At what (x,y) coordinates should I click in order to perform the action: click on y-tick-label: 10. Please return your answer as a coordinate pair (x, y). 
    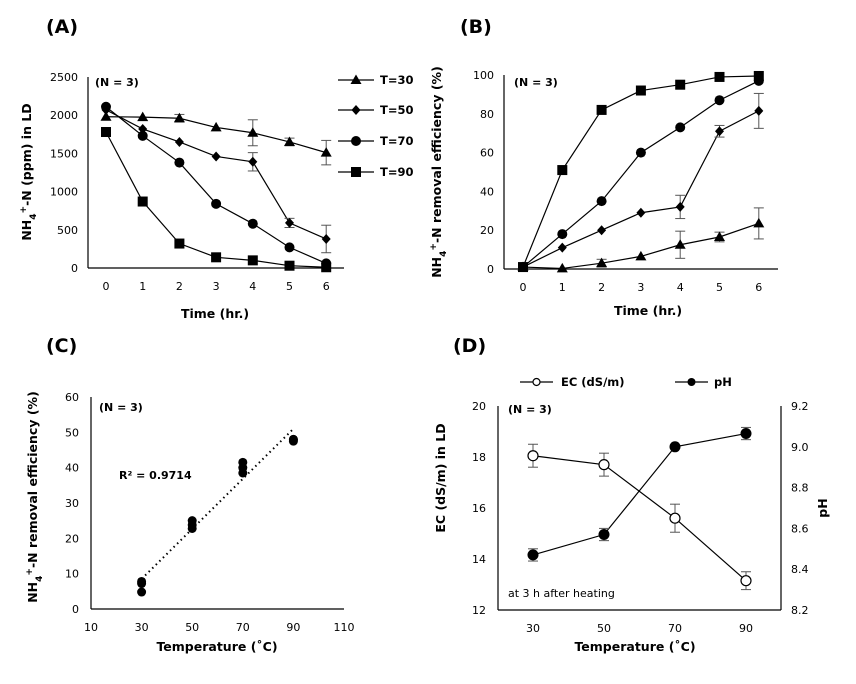
    Looking at the image, I should click on (72, 574).